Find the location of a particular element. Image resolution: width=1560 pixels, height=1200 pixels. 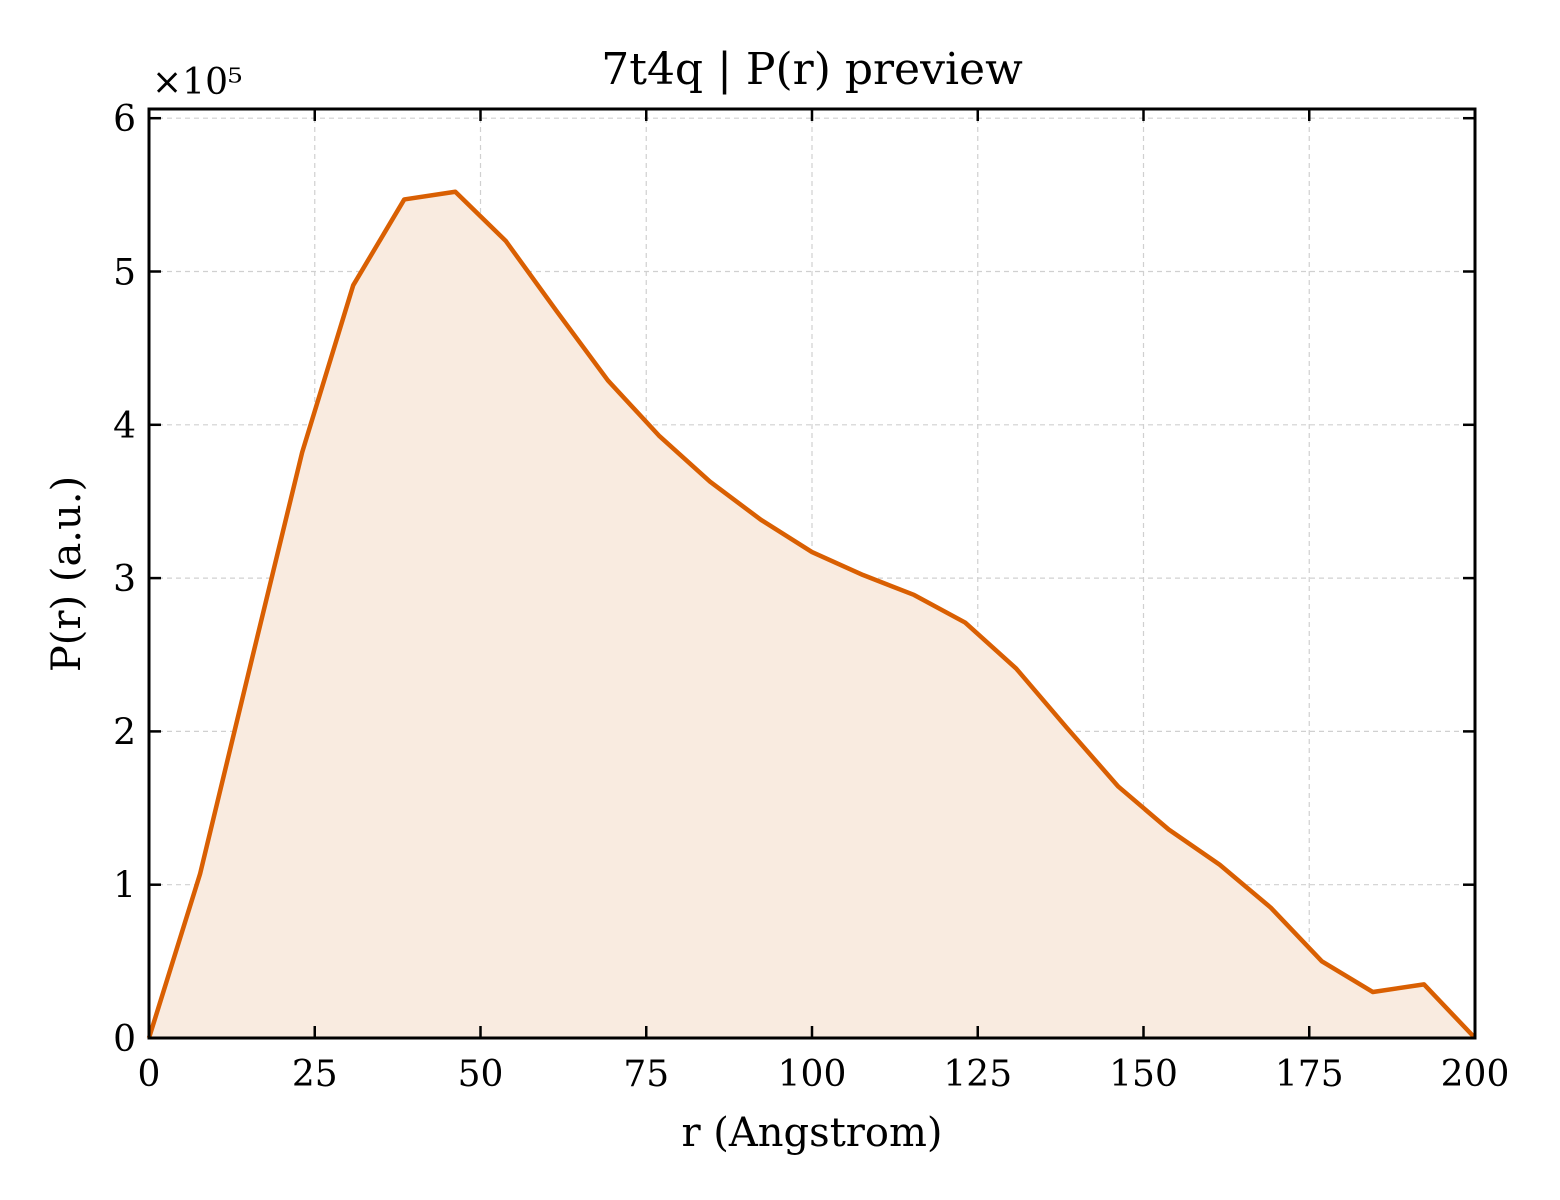

x-tick-label: 75 is located at coordinates (646, 1074).